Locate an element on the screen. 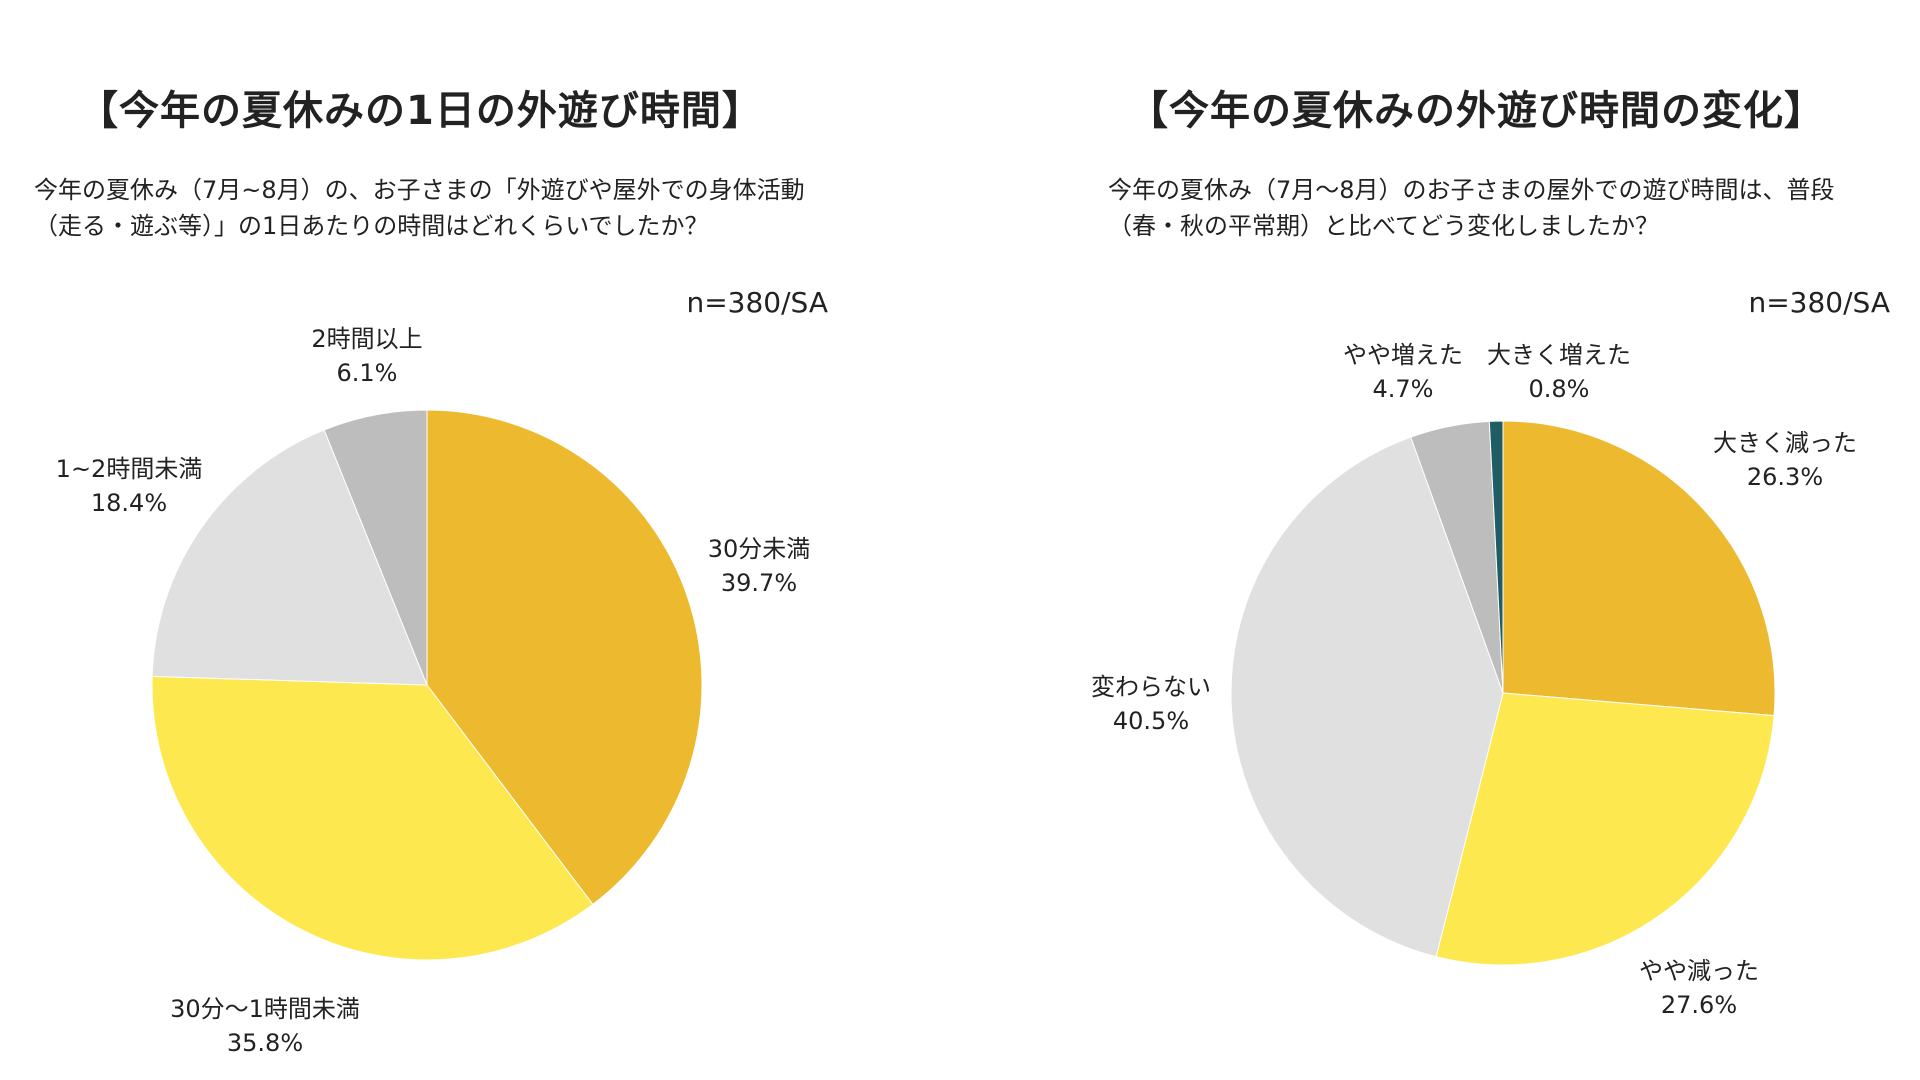  slice-category-label: 大きく増えた is located at coordinates (1559, 355).